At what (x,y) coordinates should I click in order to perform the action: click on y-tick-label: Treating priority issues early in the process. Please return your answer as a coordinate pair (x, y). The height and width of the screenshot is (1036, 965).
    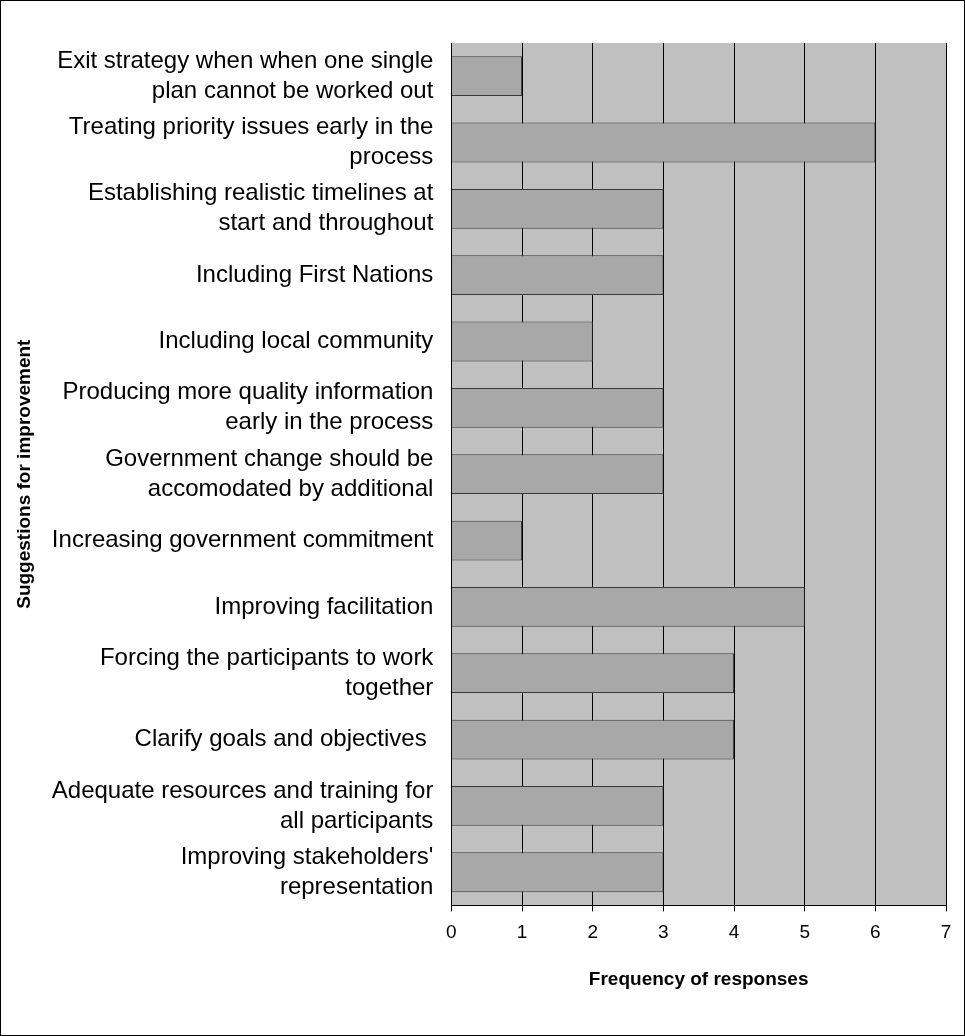
    Looking at the image, I should click on (251, 141).